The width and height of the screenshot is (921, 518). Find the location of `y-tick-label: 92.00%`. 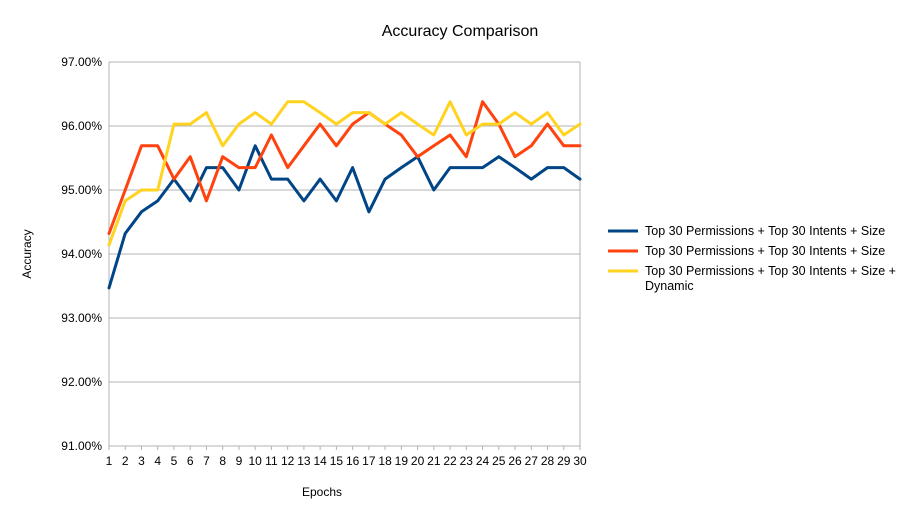

y-tick-label: 92.00% is located at coordinates (81, 382).